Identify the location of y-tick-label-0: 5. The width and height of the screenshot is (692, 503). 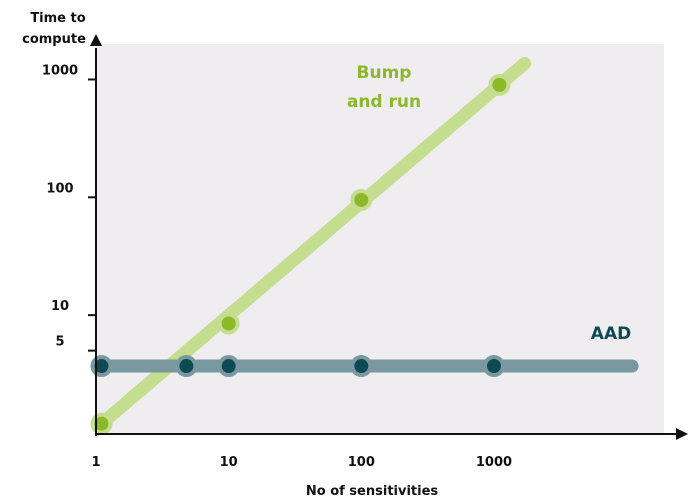
(59, 342).